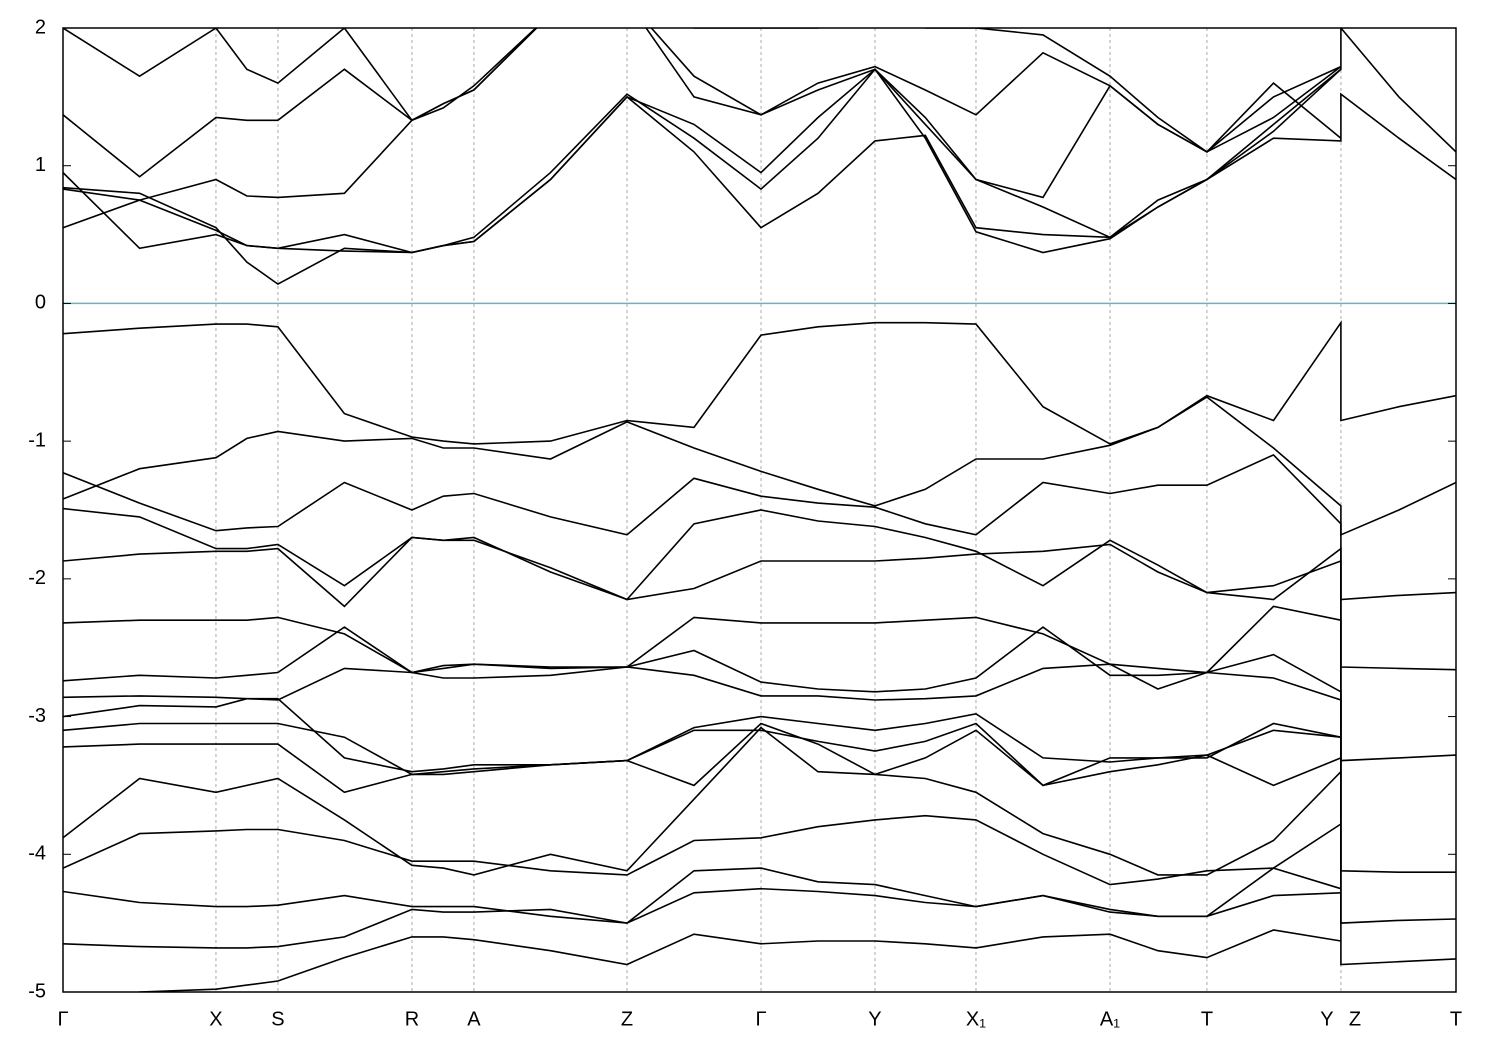 The height and width of the screenshot is (1050, 1500). I want to click on y-tick-label: 1, so click(40, 165).